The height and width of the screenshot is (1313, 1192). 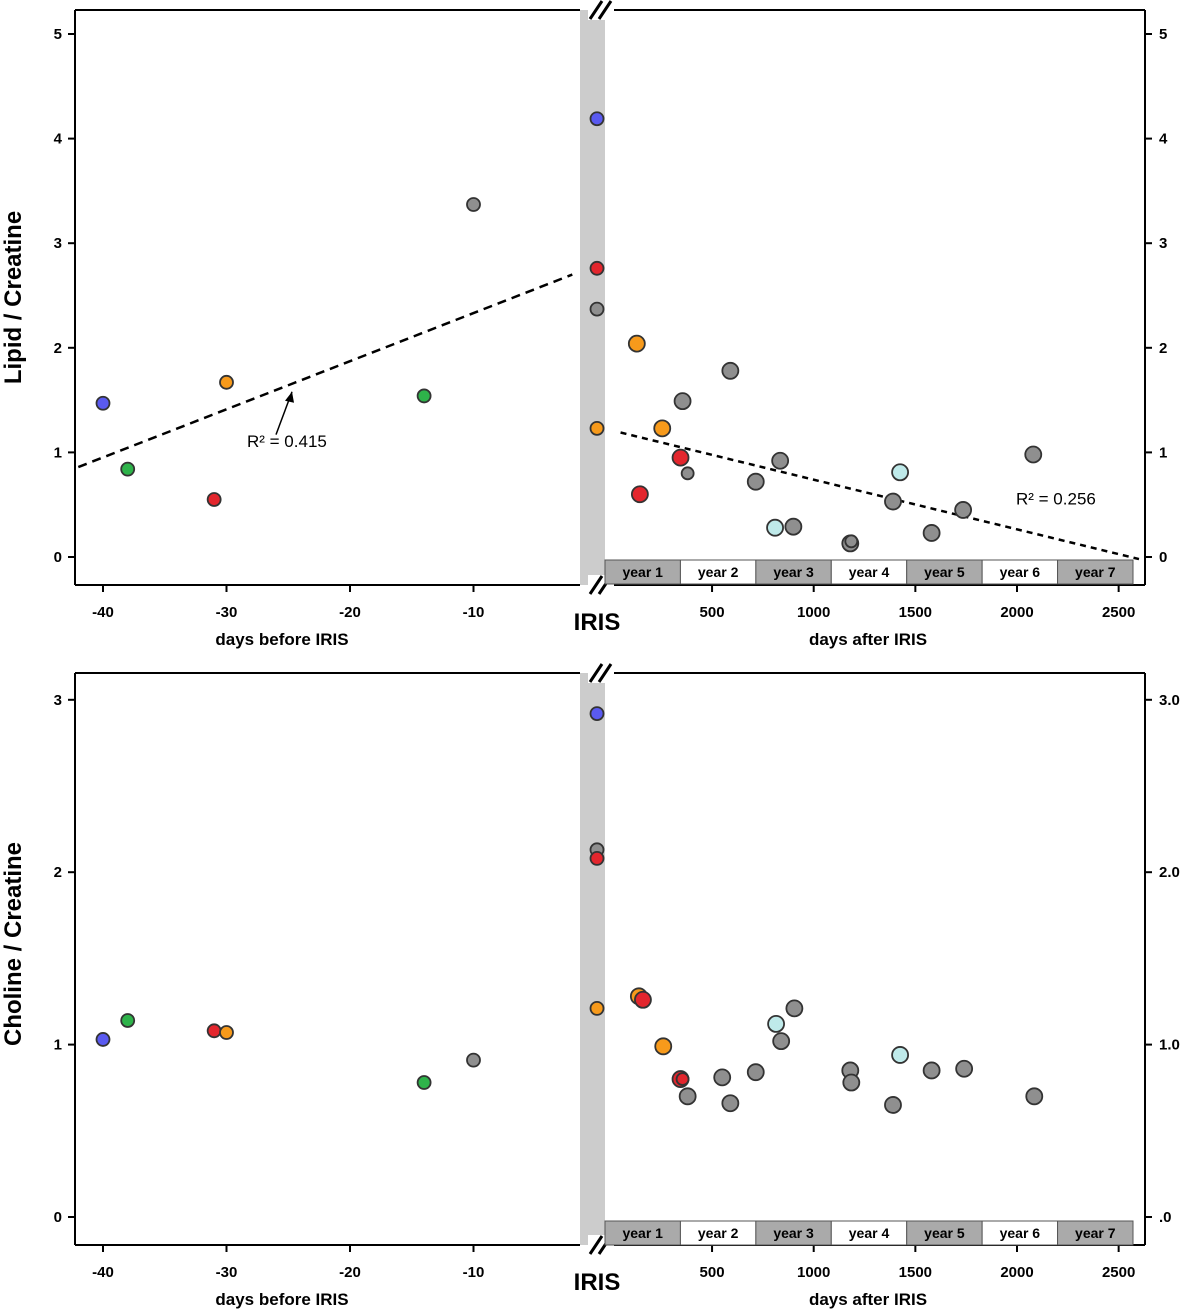 I want to click on panel2-point-iris-red, so click(x=597, y=858).